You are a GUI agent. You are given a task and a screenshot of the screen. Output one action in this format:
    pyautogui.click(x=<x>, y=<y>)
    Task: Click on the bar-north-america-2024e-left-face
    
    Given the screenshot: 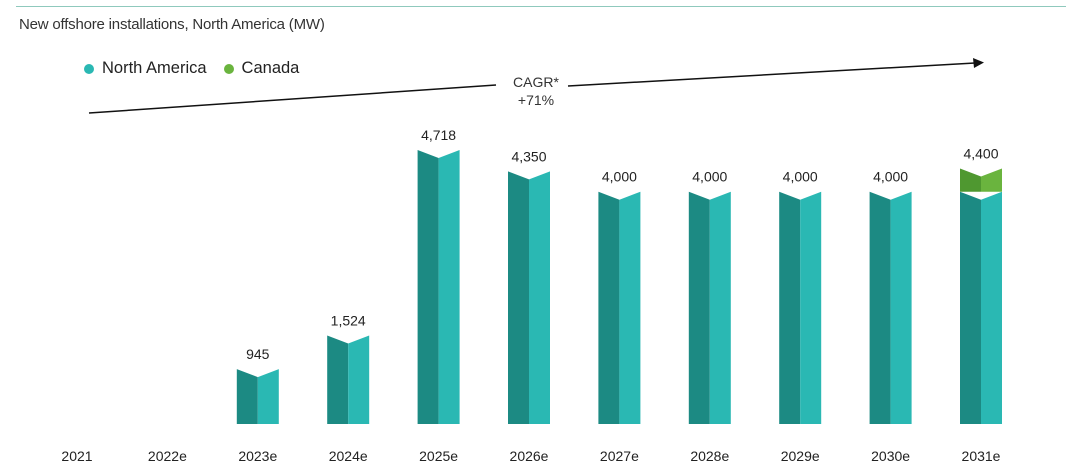 What is the action you would take?
    pyautogui.click(x=338, y=379)
    